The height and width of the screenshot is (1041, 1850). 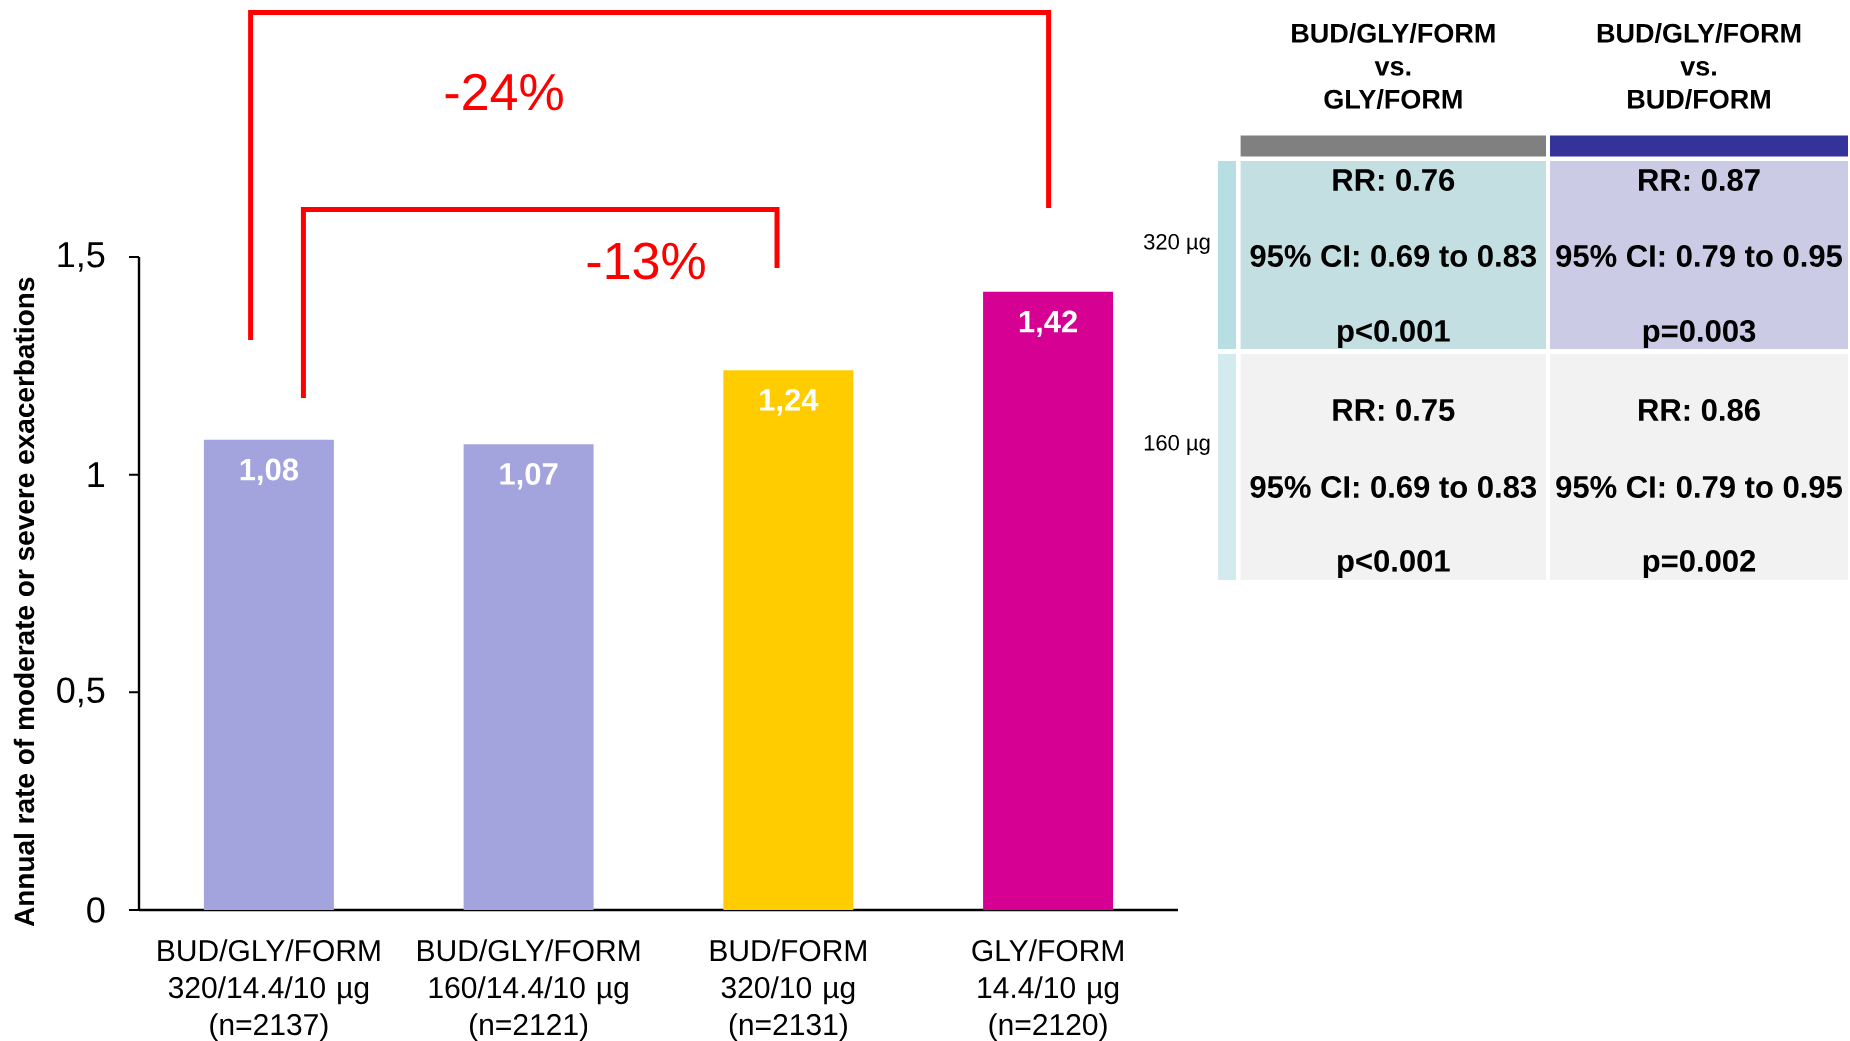 What do you see at coordinates (1176, 244) in the screenshot?
I see `category-label: 320 µg` at bounding box center [1176, 244].